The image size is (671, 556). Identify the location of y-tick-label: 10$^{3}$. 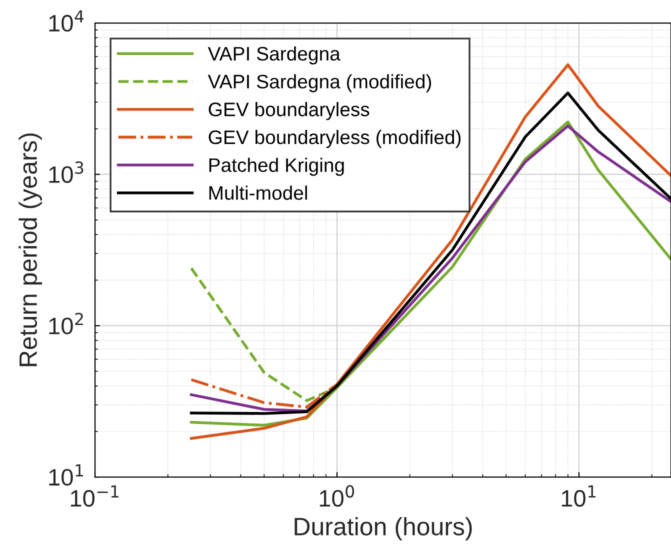
(66, 172).